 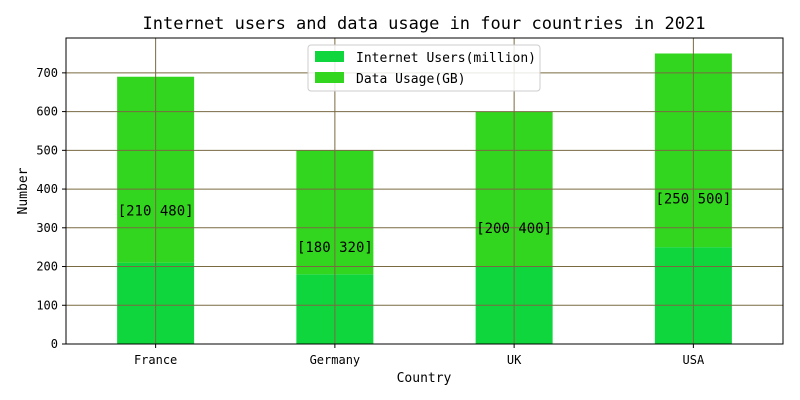 I want to click on y-tick-label-0: 0, so click(x=54, y=344).